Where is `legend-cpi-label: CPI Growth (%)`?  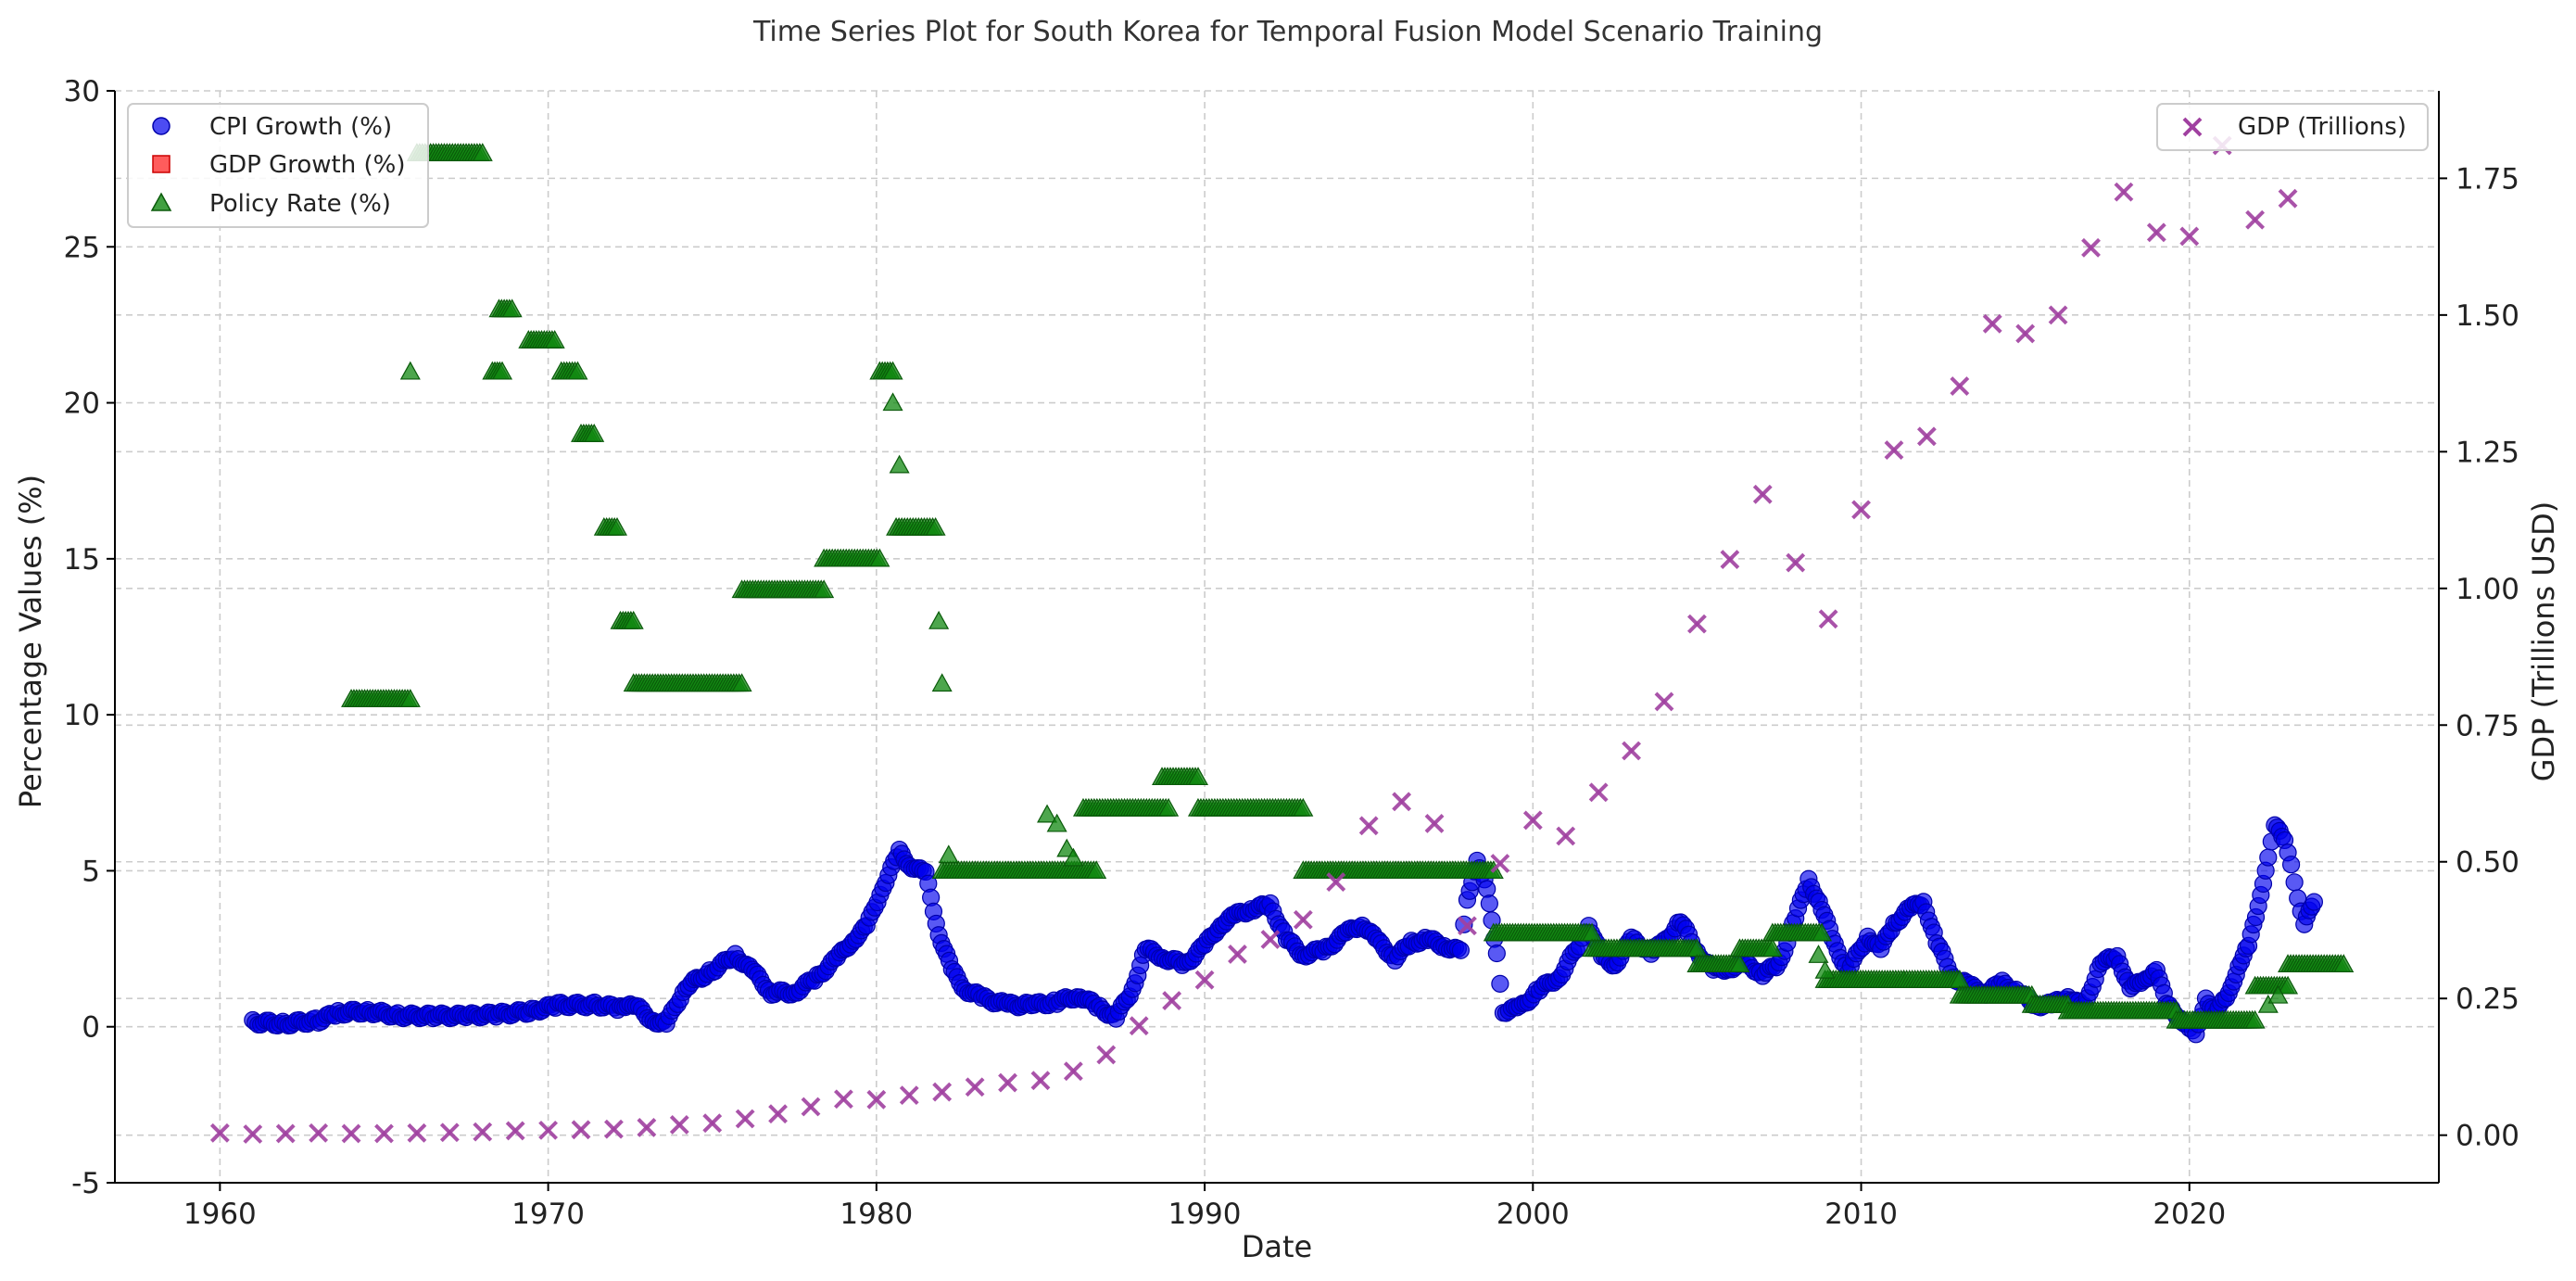 legend-cpi-label: CPI Growth (%) is located at coordinates (300, 127).